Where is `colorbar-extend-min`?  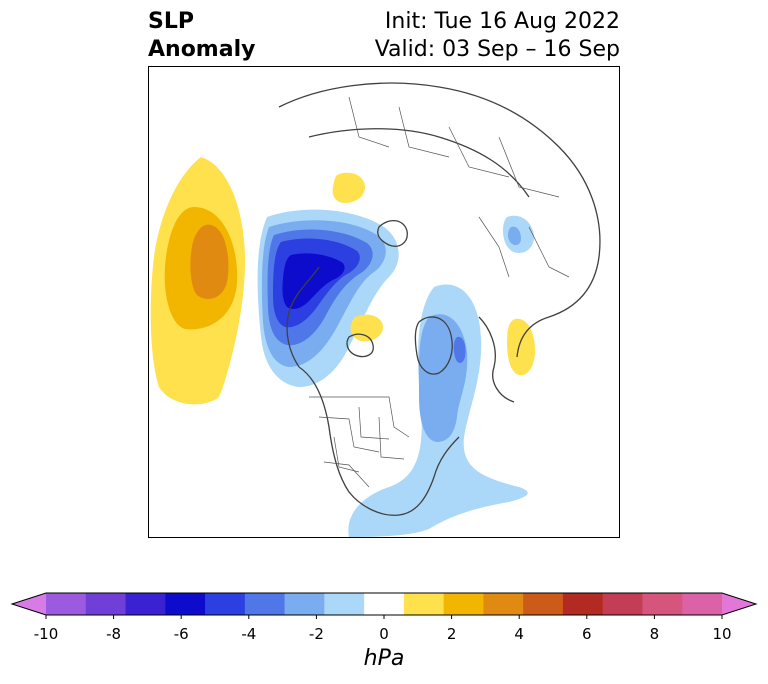 colorbar-extend-min is located at coordinates (29, 604).